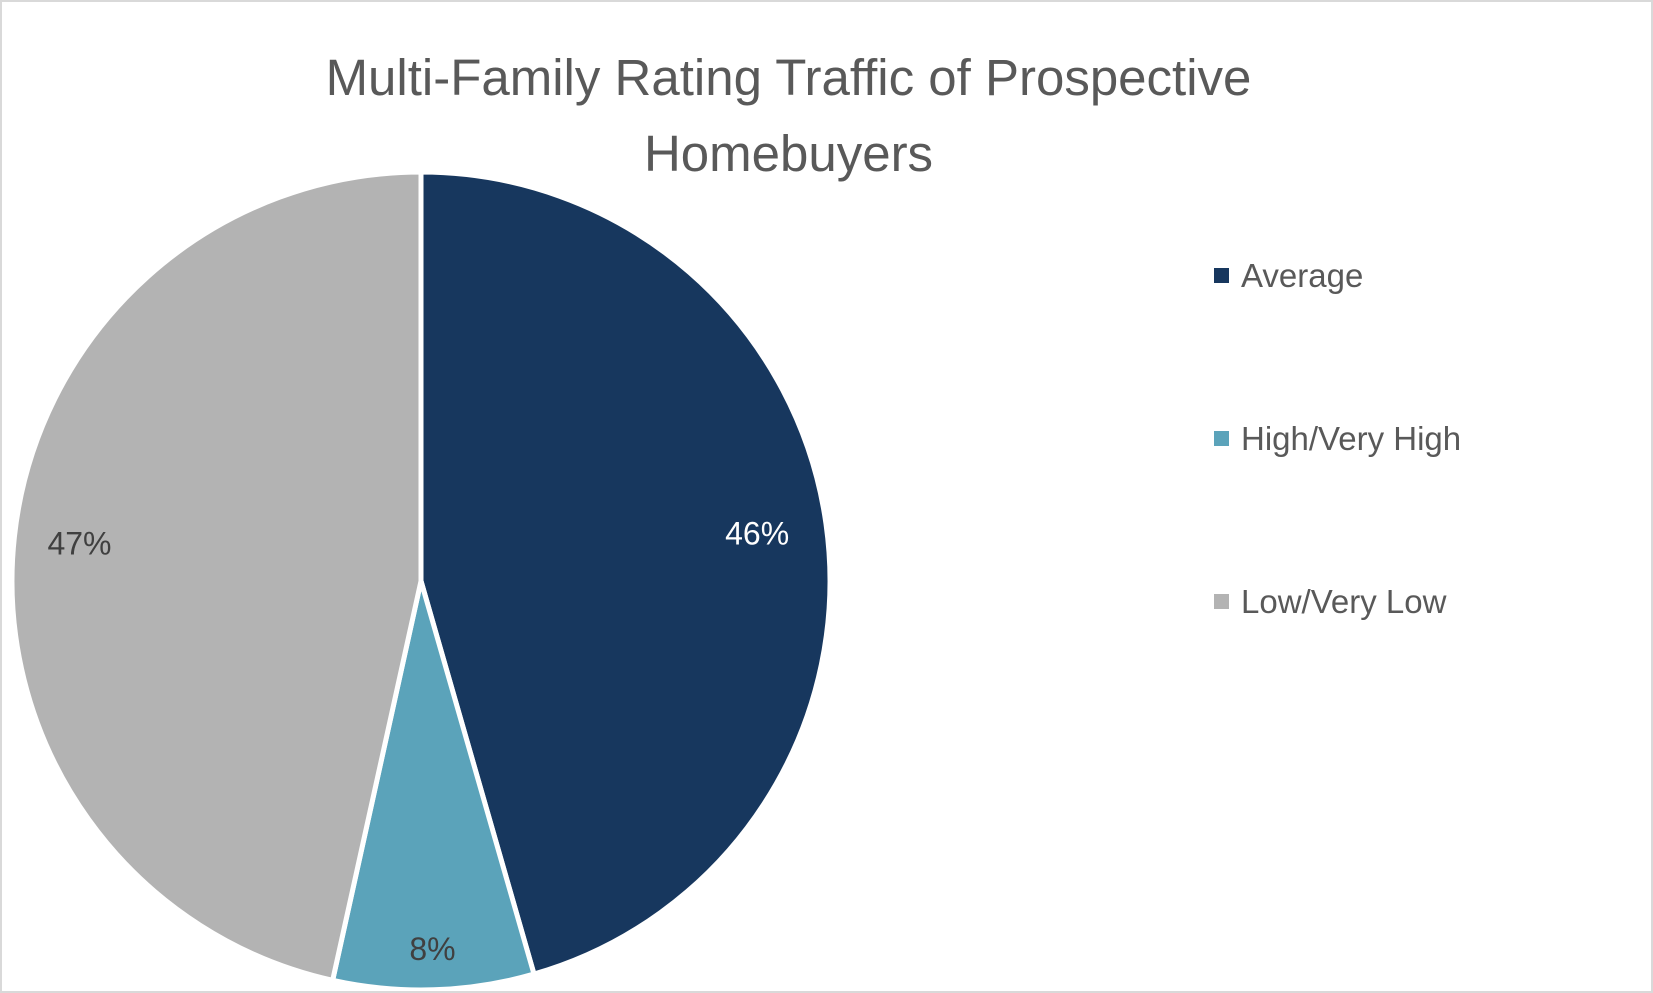 The image size is (1653, 993). What do you see at coordinates (788, 153) in the screenshot?
I see `chart-title-line-2: Homebuyers` at bounding box center [788, 153].